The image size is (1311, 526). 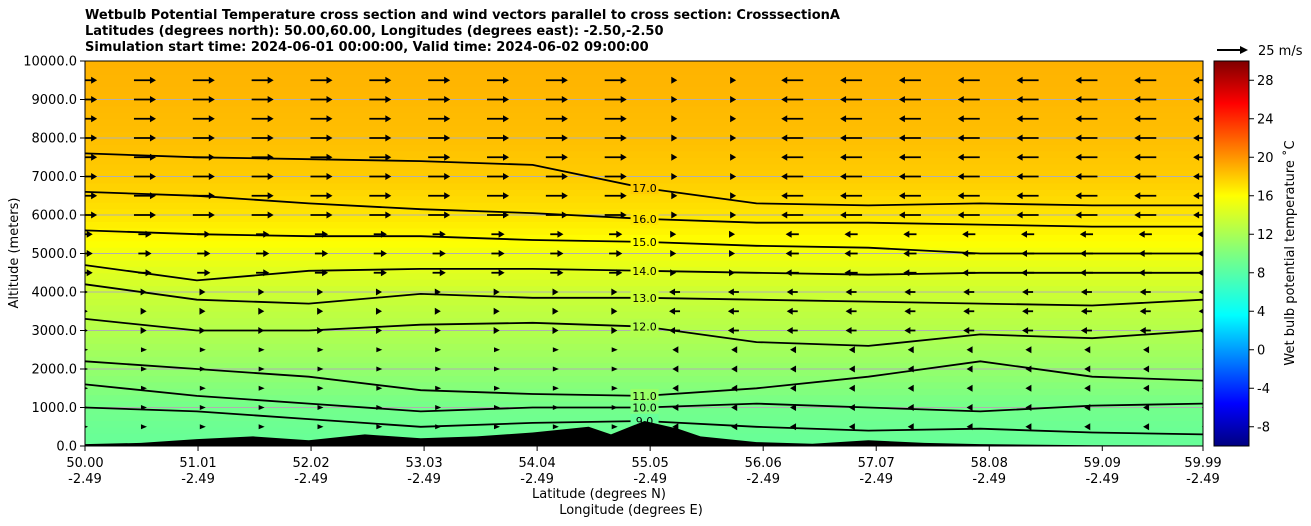 What do you see at coordinates (644, 298) in the screenshot?
I see `contour-label-13.0: 13.0` at bounding box center [644, 298].